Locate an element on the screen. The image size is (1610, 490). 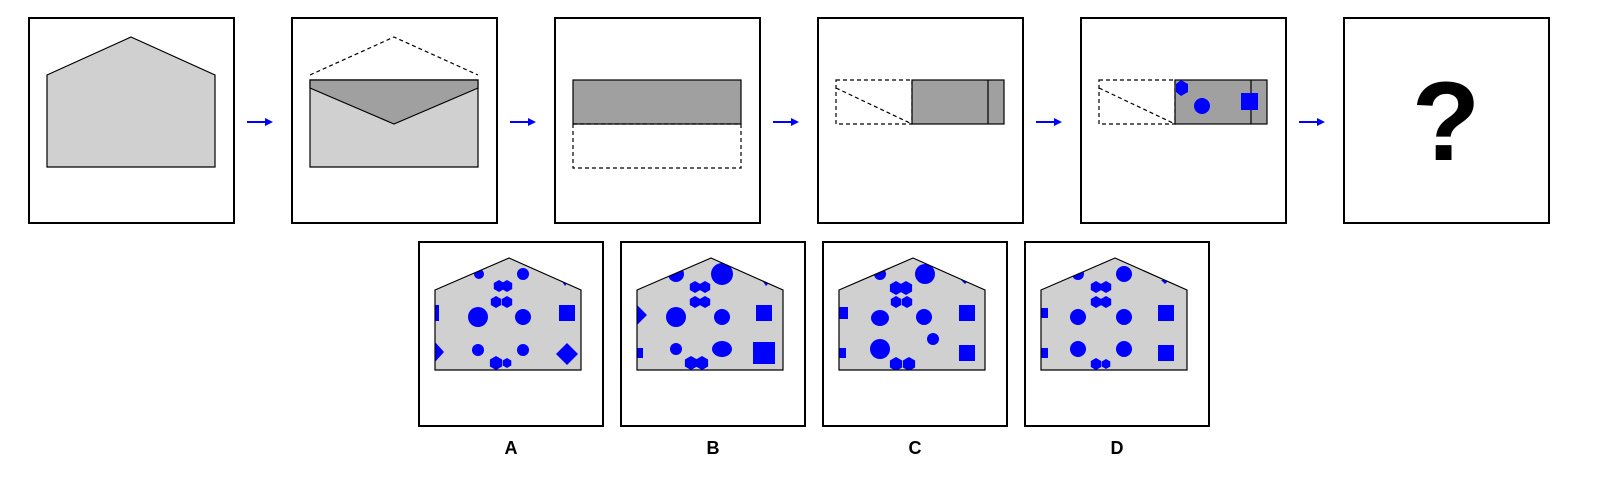
step-2-panel is located at coordinates (394, 120).